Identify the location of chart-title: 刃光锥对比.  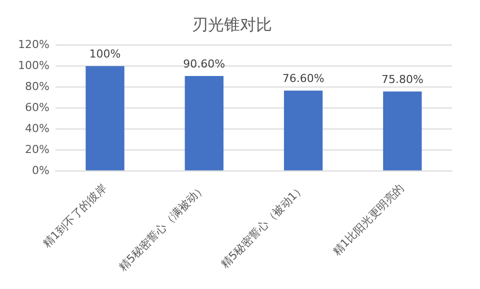
(232, 24).